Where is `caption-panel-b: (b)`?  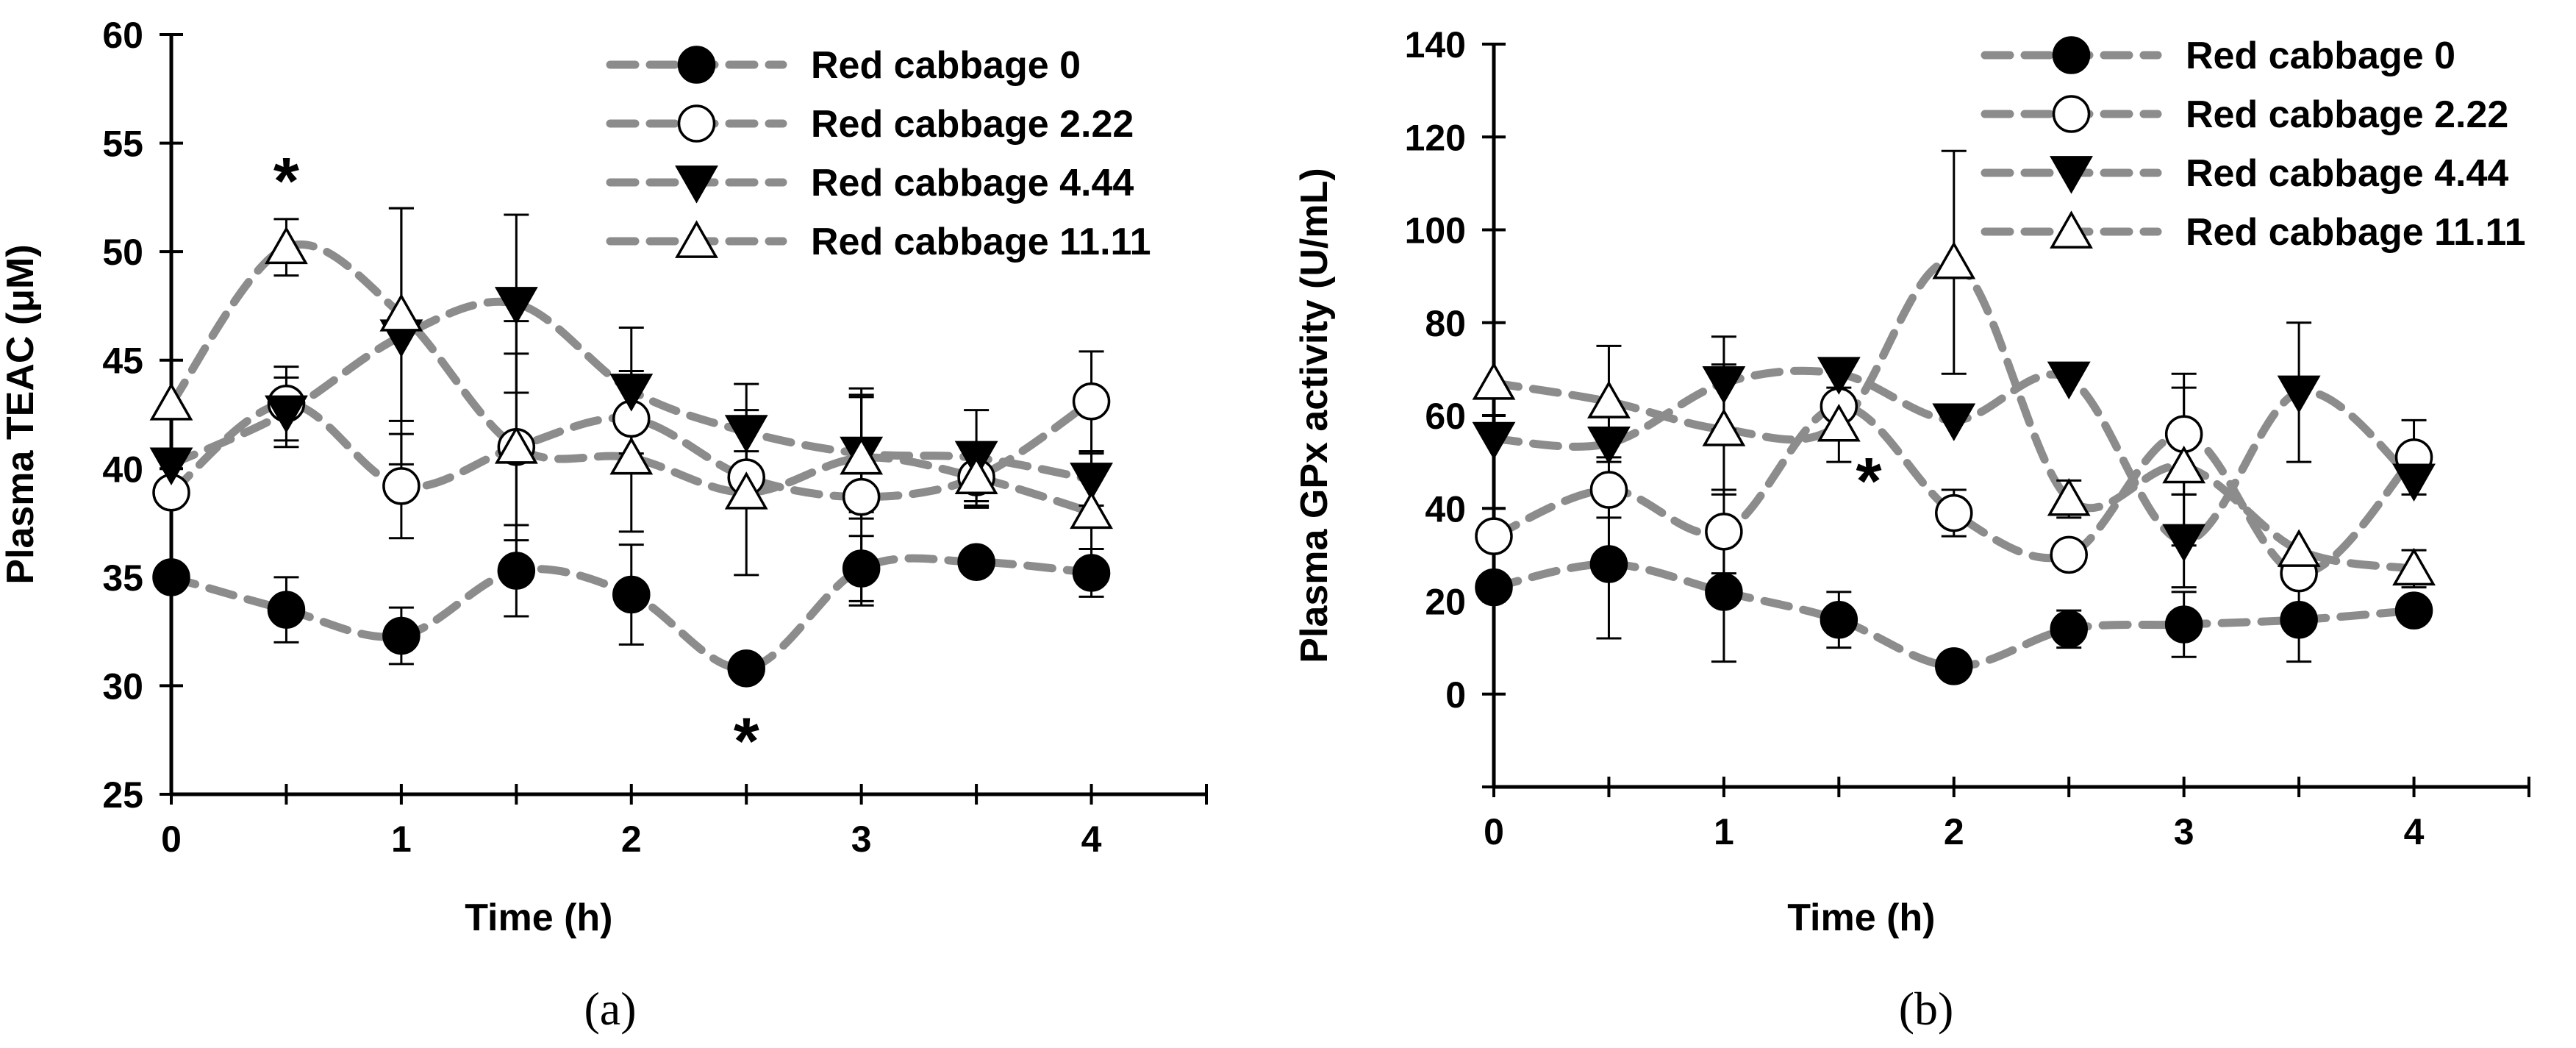
caption-panel-b: (b) is located at coordinates (1927, 1009).